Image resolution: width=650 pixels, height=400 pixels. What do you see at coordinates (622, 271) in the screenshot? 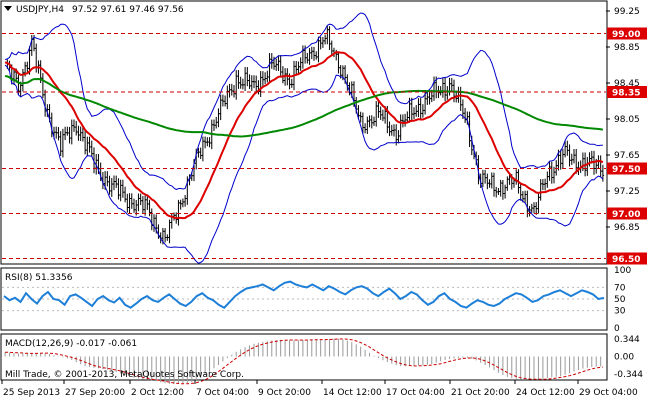
I see `rsi-axis-label: 100` at bounding box center [622, 271].